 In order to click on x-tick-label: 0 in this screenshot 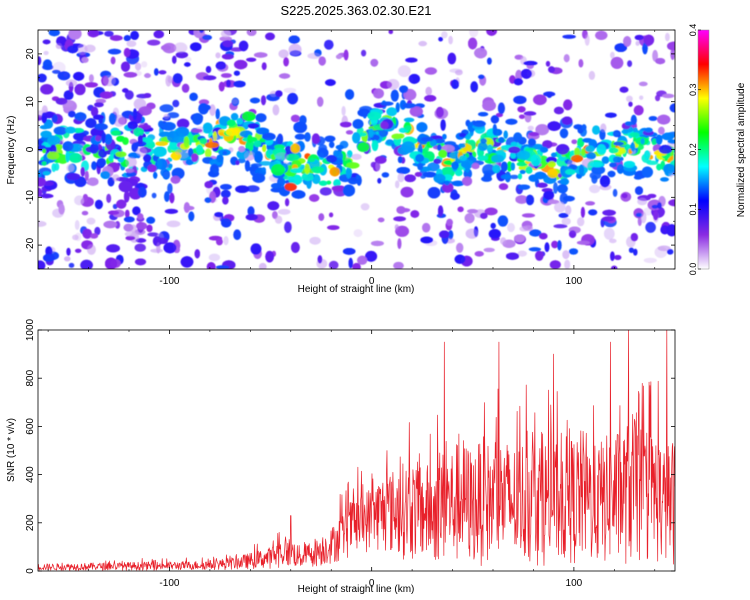, I will do `click(372, 583)`.